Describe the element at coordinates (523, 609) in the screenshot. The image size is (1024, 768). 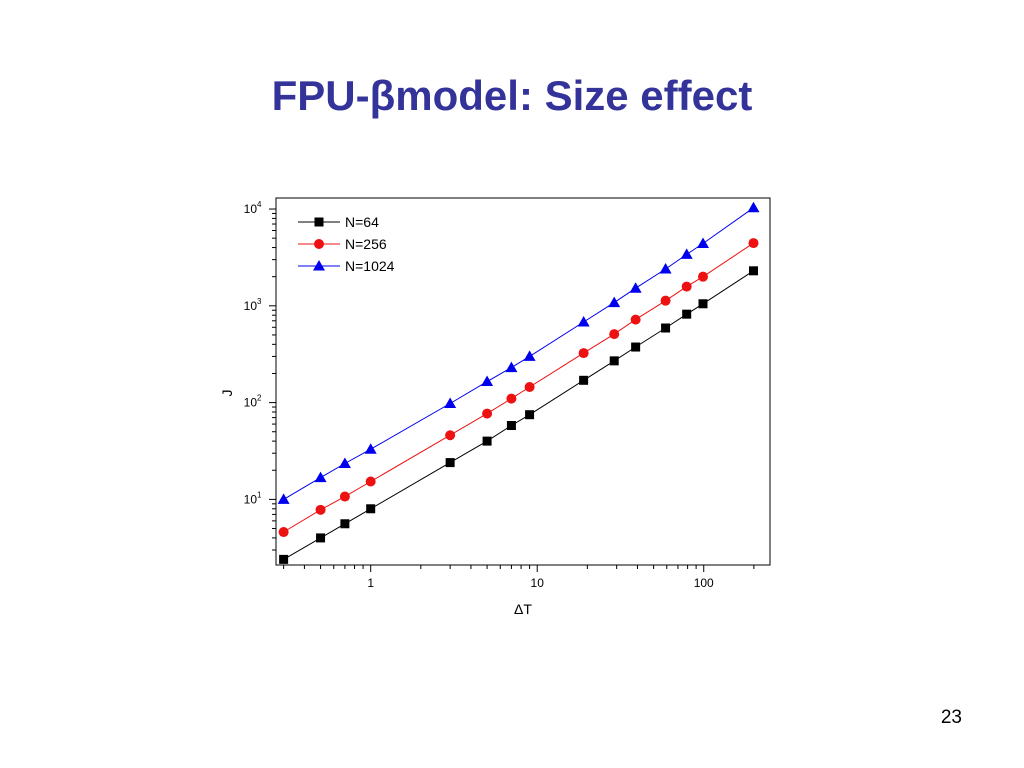
I see `x-axis-label: ΔT` at that location.